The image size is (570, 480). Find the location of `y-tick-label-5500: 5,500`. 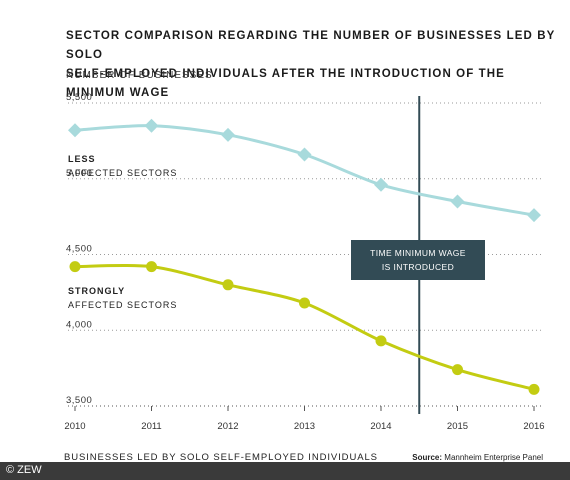

y-tick-label-5500: 5,500 is located at coordinates (79, 97).